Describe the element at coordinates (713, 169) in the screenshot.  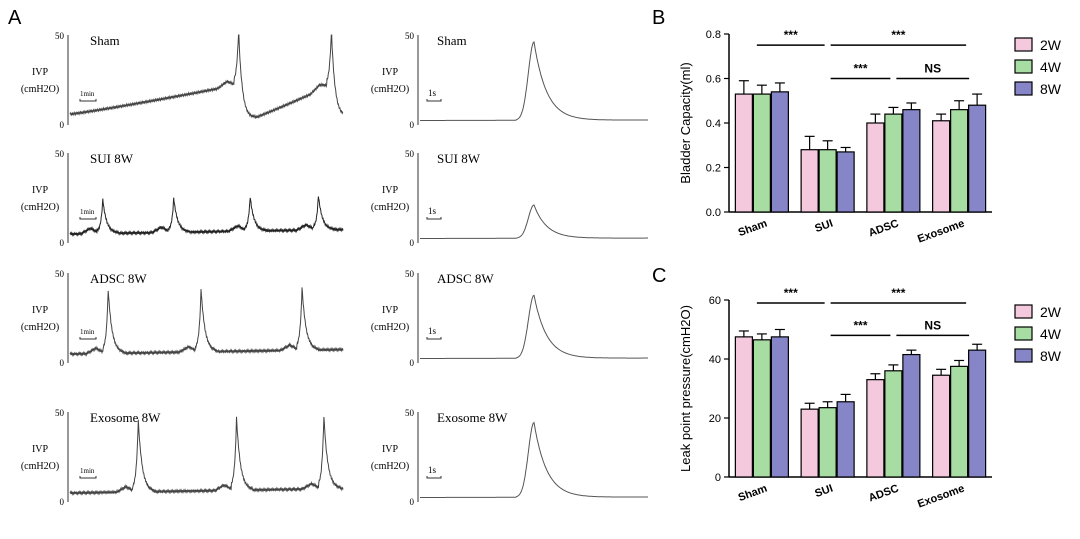
I see `y-tick-label: 0.2` at that location.